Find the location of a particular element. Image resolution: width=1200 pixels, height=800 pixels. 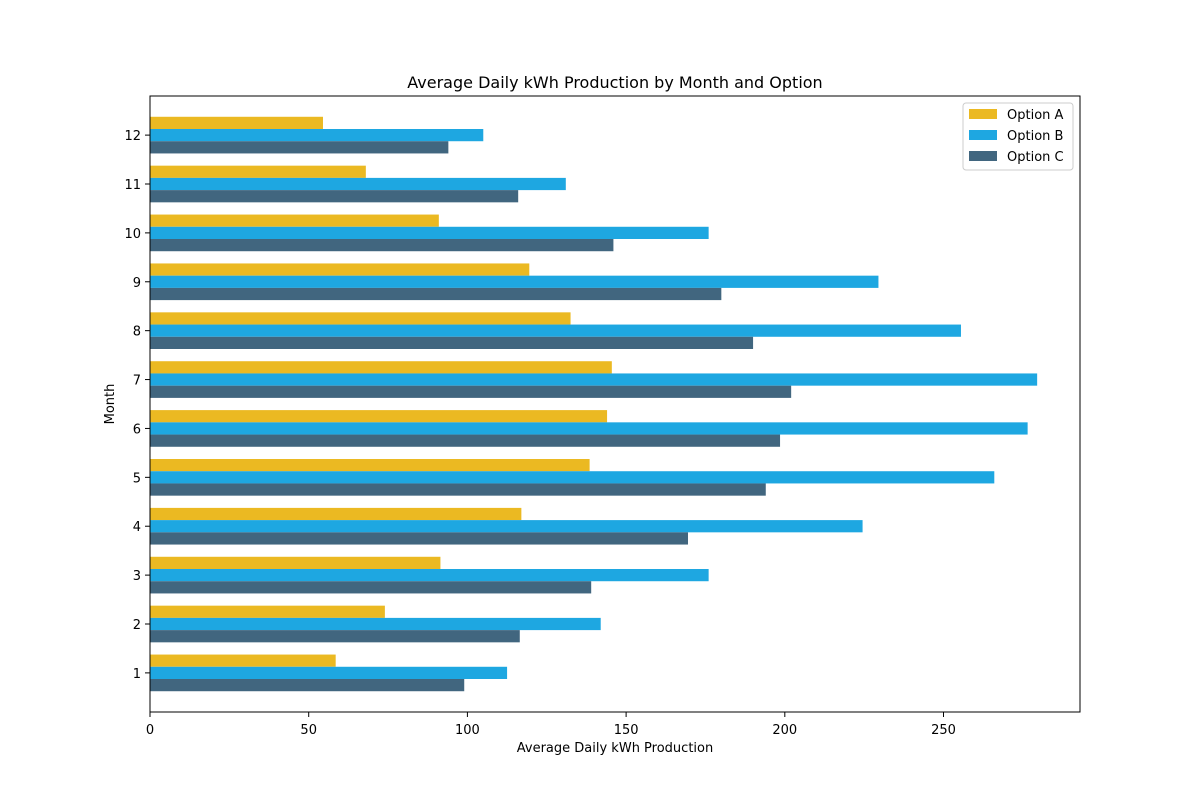

x-axis: 0 50 100 150 200 250 is located at coordinates (551, 725).